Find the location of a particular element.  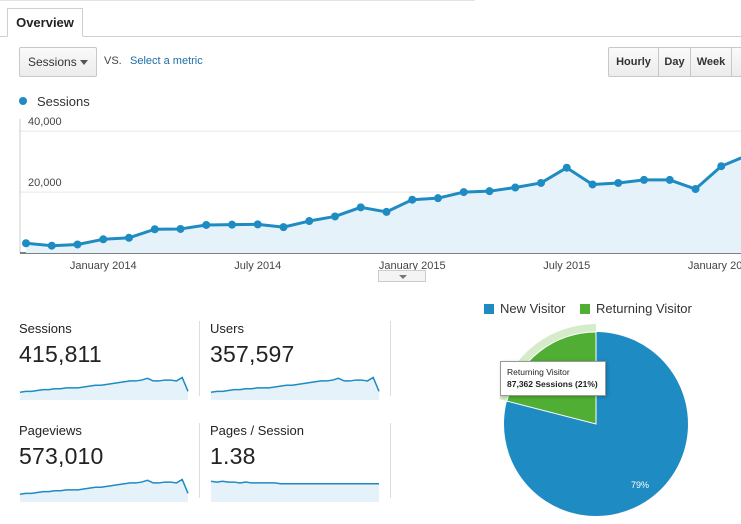

tooltip-value: 87,362 Sessions (21%) is located at coordinates (552, 384).